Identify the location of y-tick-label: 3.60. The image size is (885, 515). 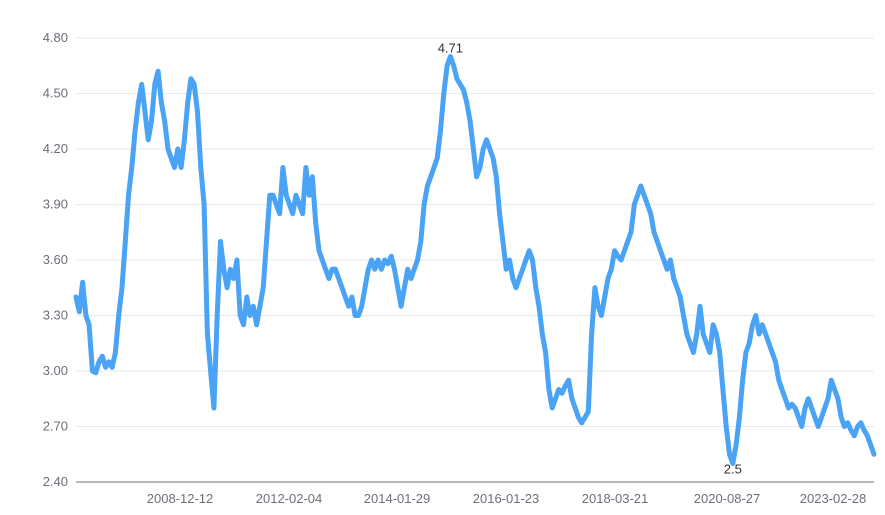
(55, 259).